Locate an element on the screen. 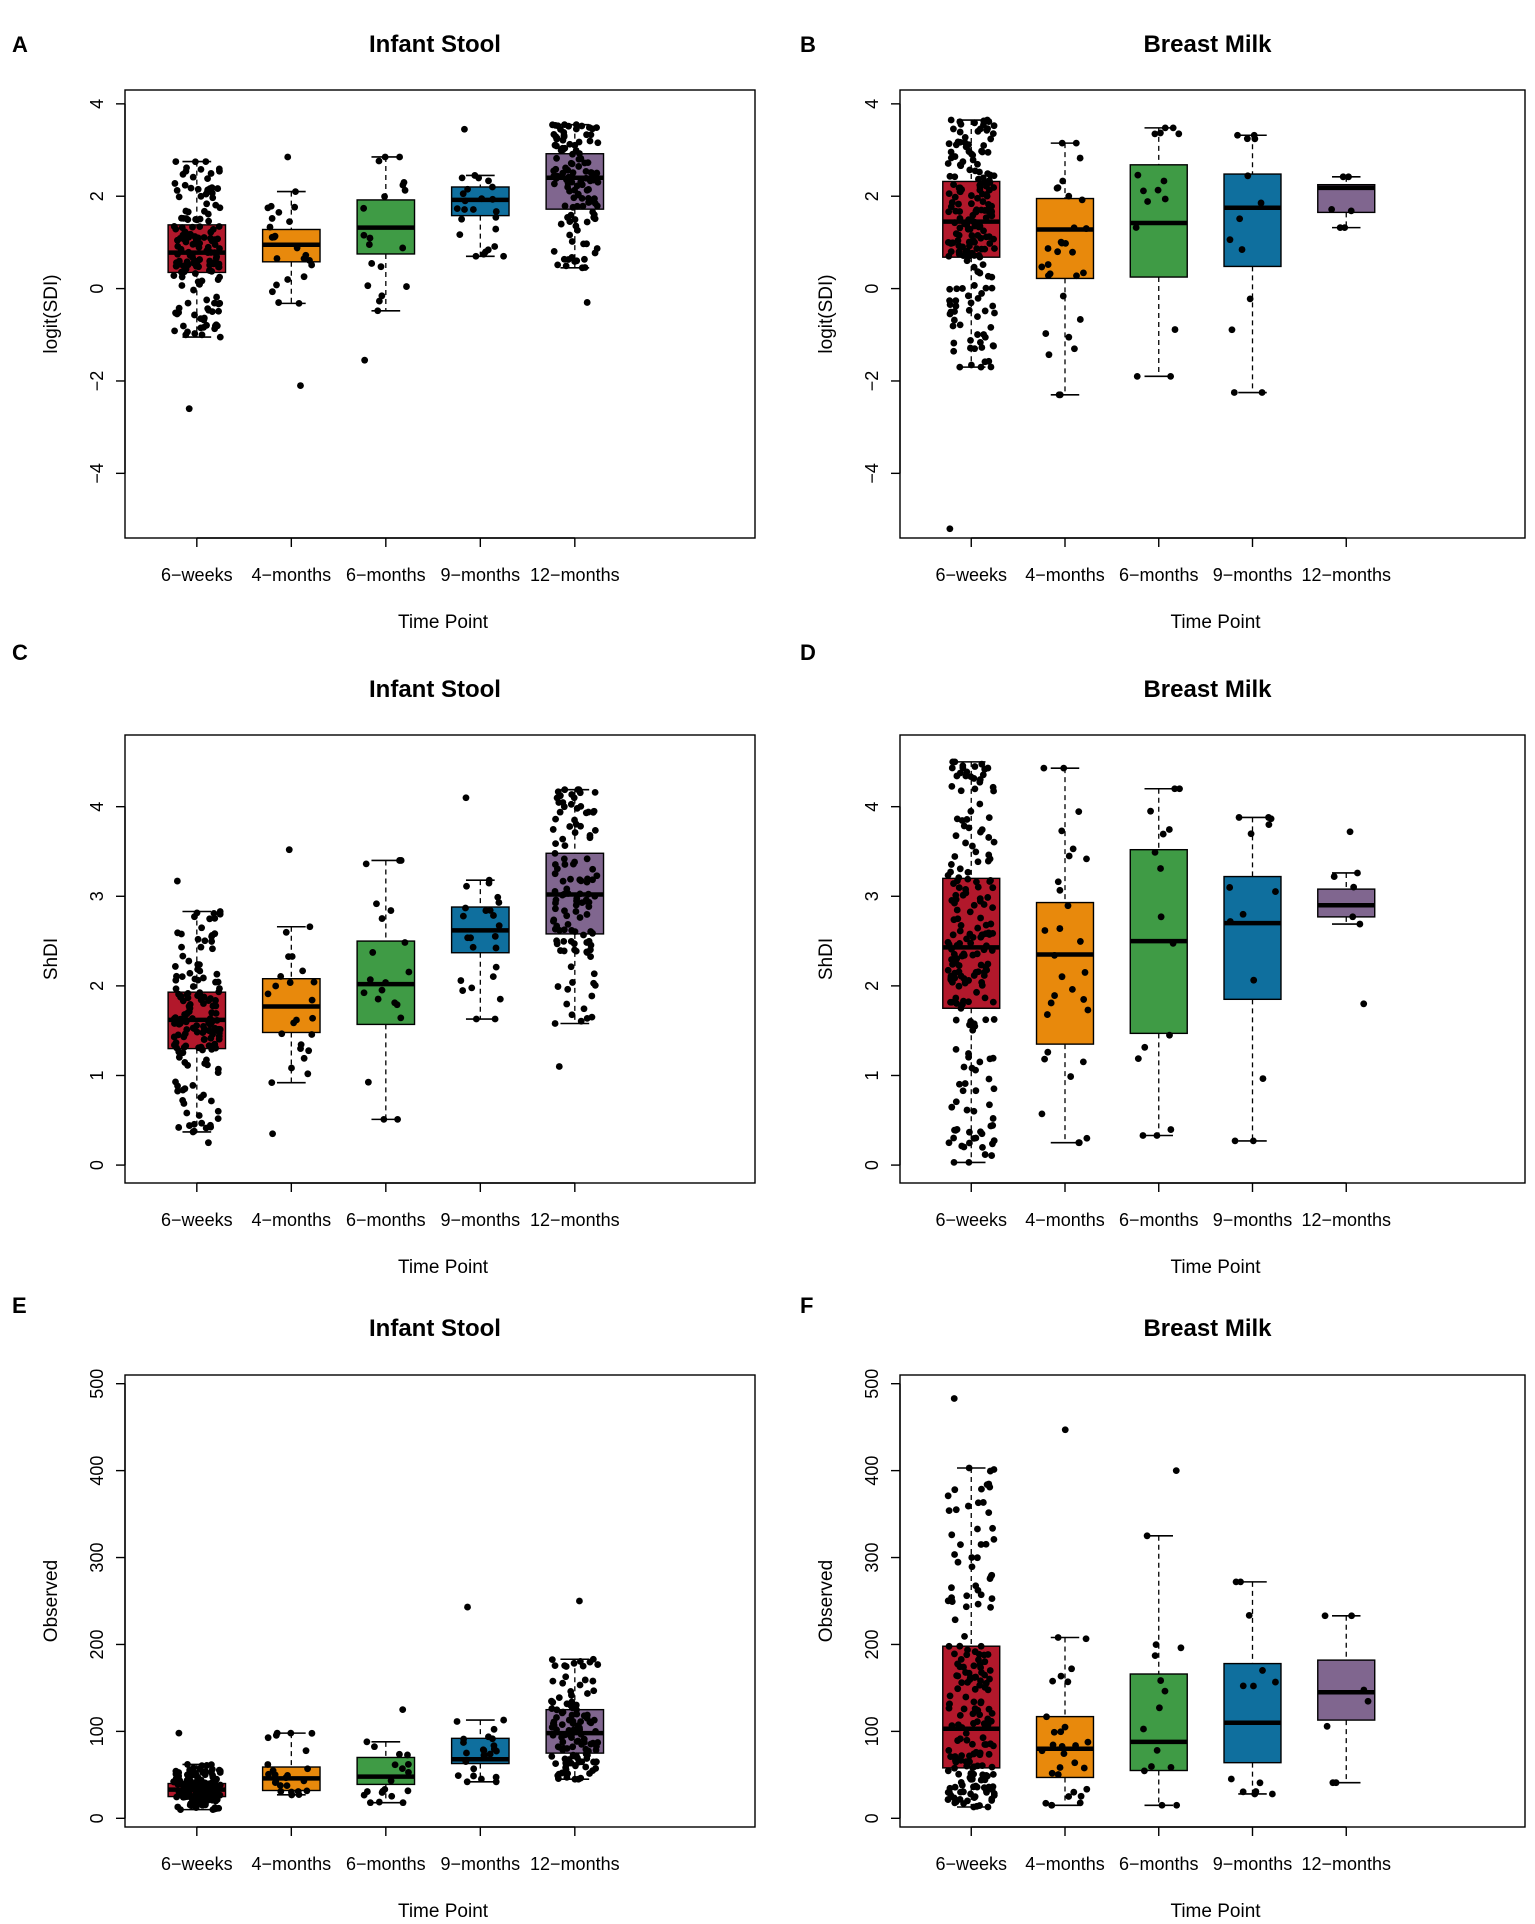  y-tick-label: 3 is located at coordinates (872, 896).